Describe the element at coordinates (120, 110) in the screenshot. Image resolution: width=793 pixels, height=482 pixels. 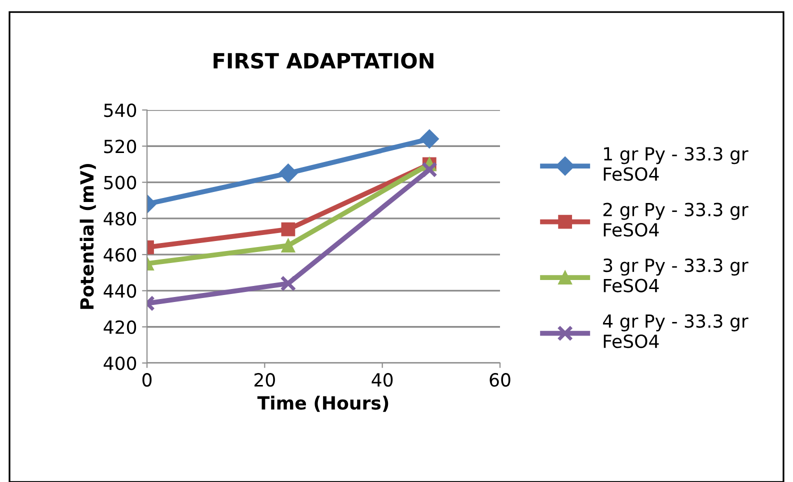
I see `y-tick-label: 540` at that location.